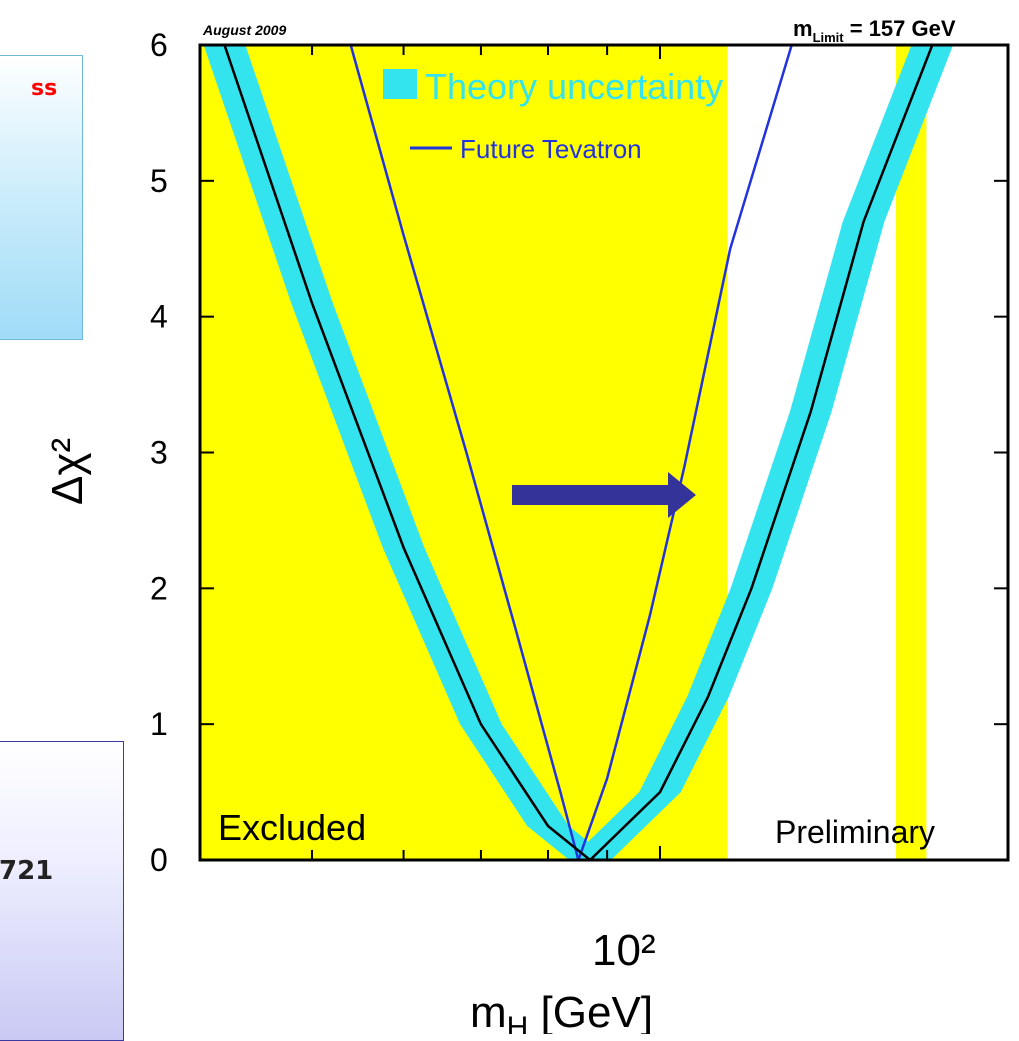 The width and height of the screenshot is (1019, 1041). Describe the element at coordinates (561, 1011) in the screenshot. I see `x-axis-label: mH [GeV]` at that location.